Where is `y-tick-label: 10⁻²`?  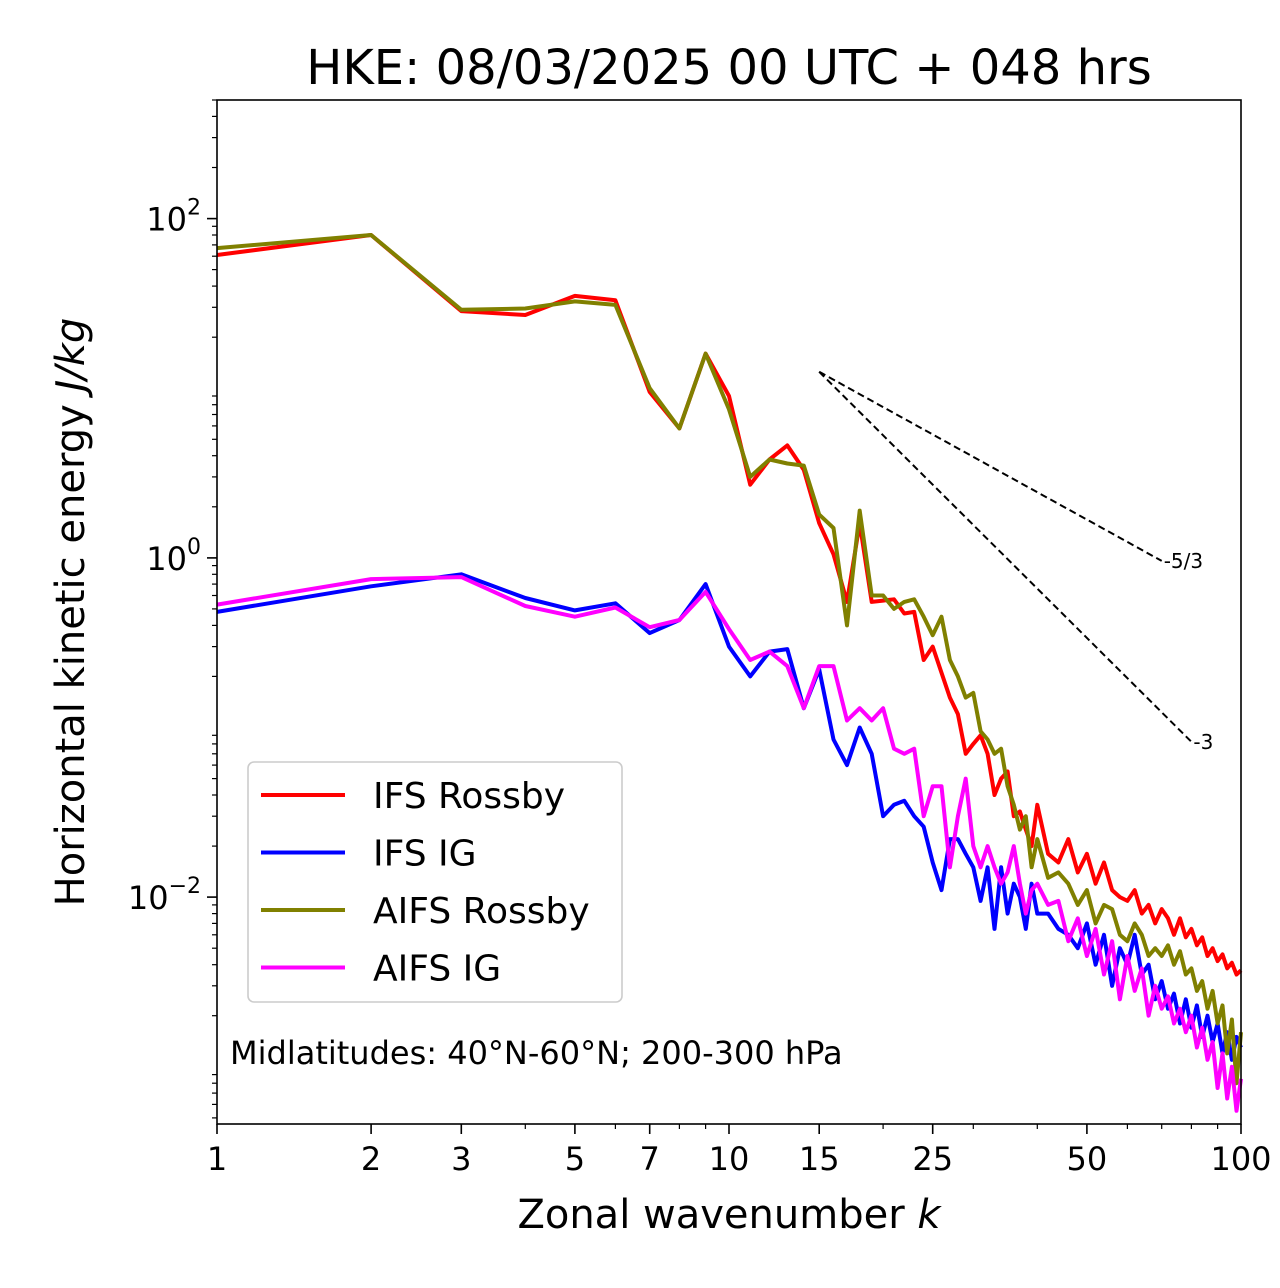
y-tick-label: 10⁻² is located at coordinates (164, 895).